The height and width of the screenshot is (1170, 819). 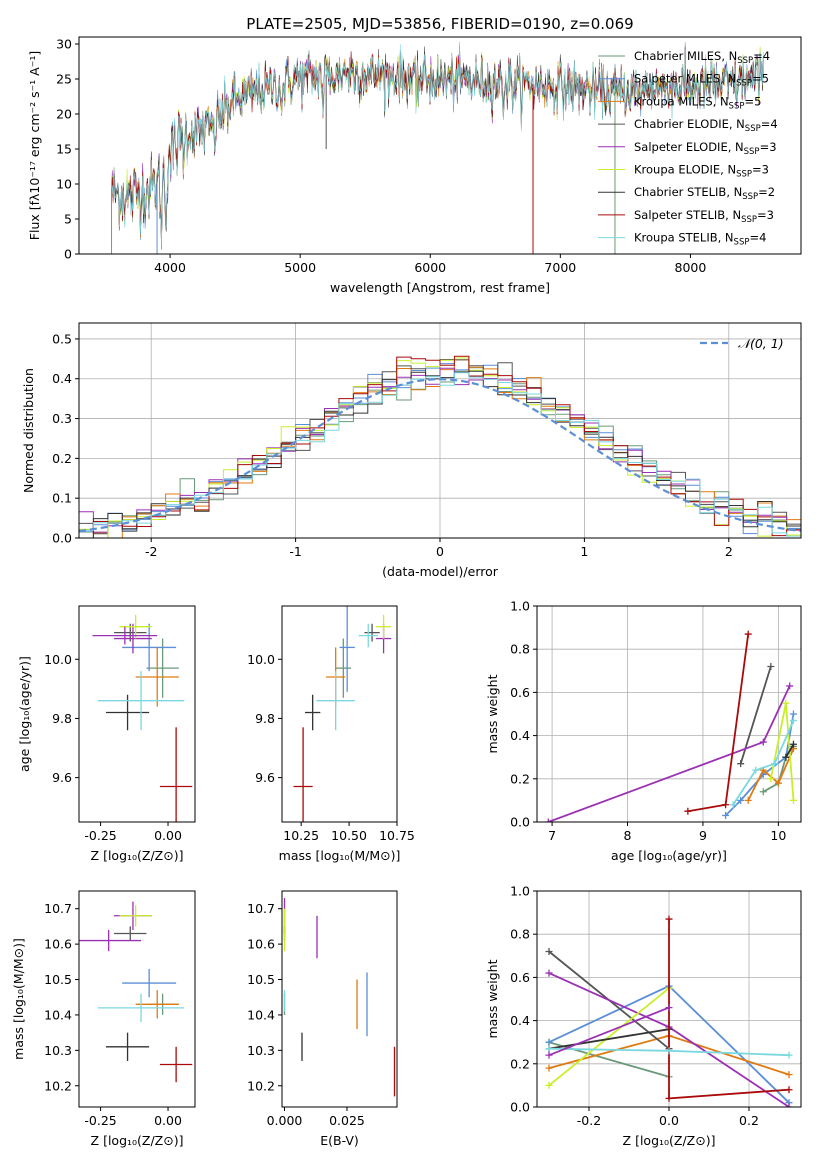 What do you see at coordinates (552, 835) in the screenshot?
I see `x-tick-label: 7` at bounding box center [552, 835].